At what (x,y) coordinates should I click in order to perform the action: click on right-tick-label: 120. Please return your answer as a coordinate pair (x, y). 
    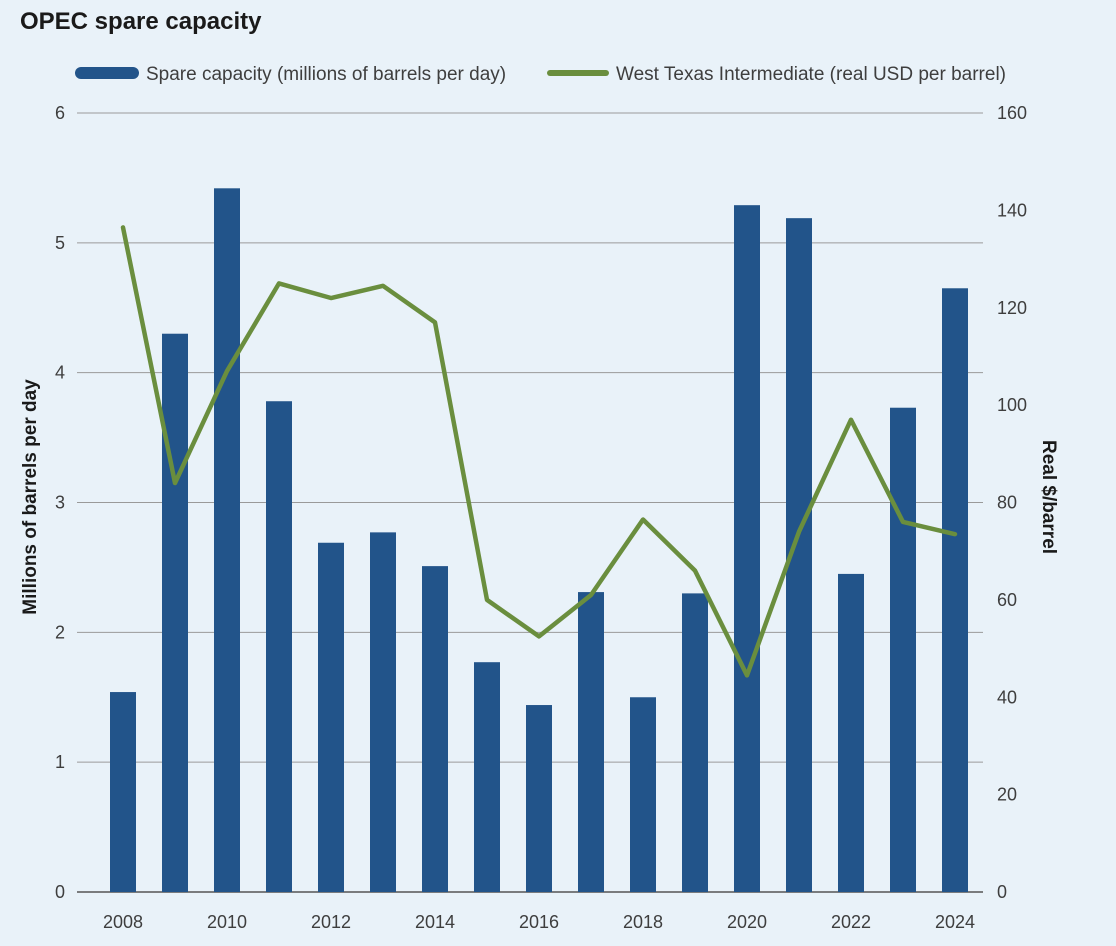
    Looking at the image, I should click on (1012, 308).